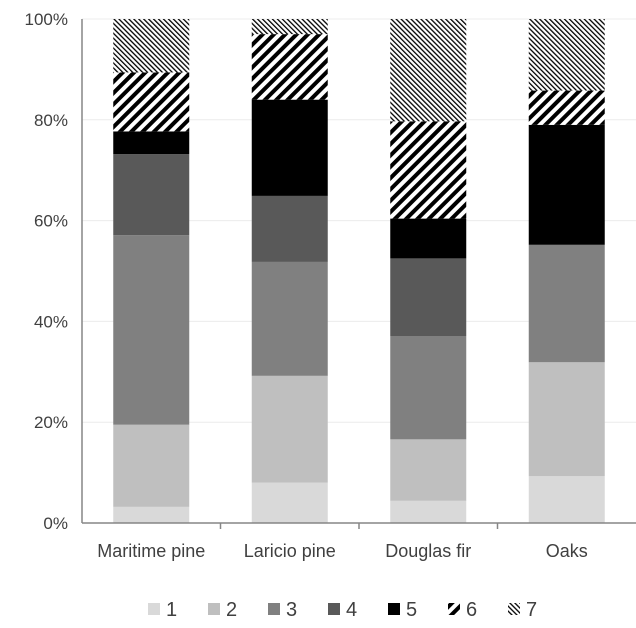  Describe the element at coordinates (342, 610) in the screenshot. I see `legend: 1 2 3 4 5 6 7` at that location.